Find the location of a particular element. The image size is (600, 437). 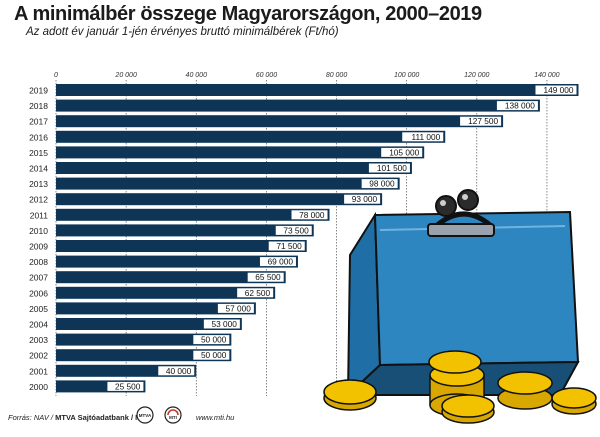

y-category-label: 2007 is located at coordinates (38, 278).